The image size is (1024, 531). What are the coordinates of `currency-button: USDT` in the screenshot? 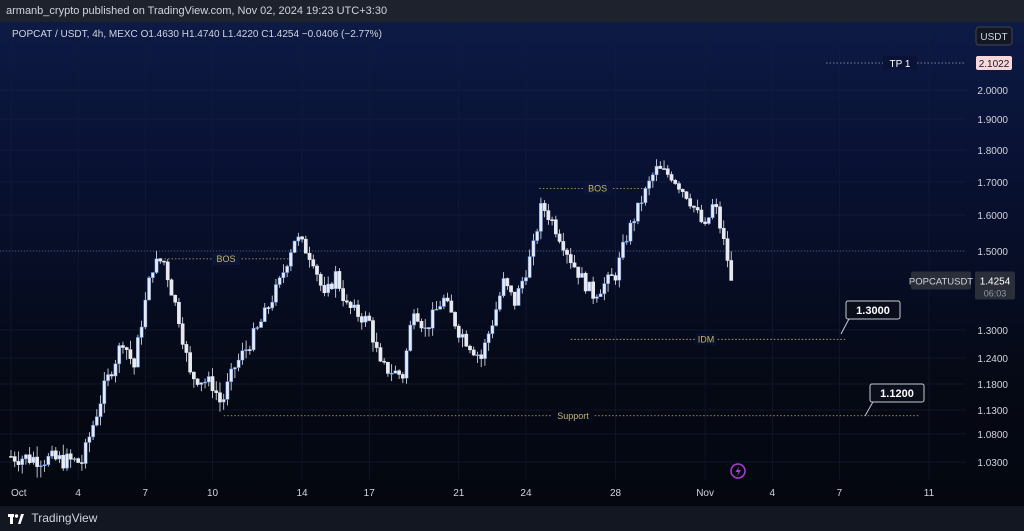 It's located at (994, 36).